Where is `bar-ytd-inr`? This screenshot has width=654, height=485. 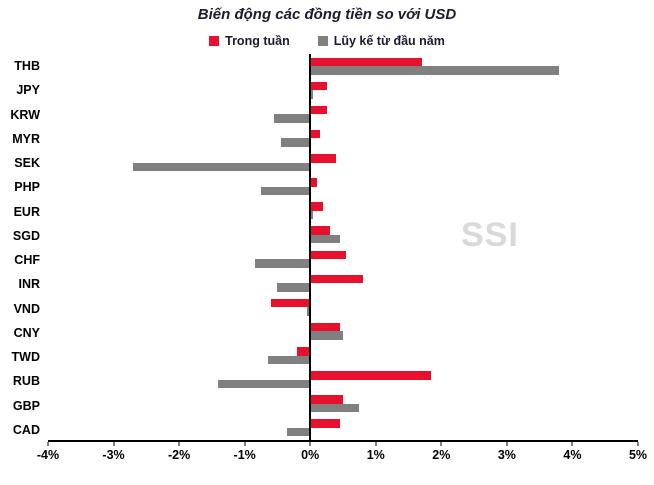
bar-ytd-inr is located at coordinates (294, 287).